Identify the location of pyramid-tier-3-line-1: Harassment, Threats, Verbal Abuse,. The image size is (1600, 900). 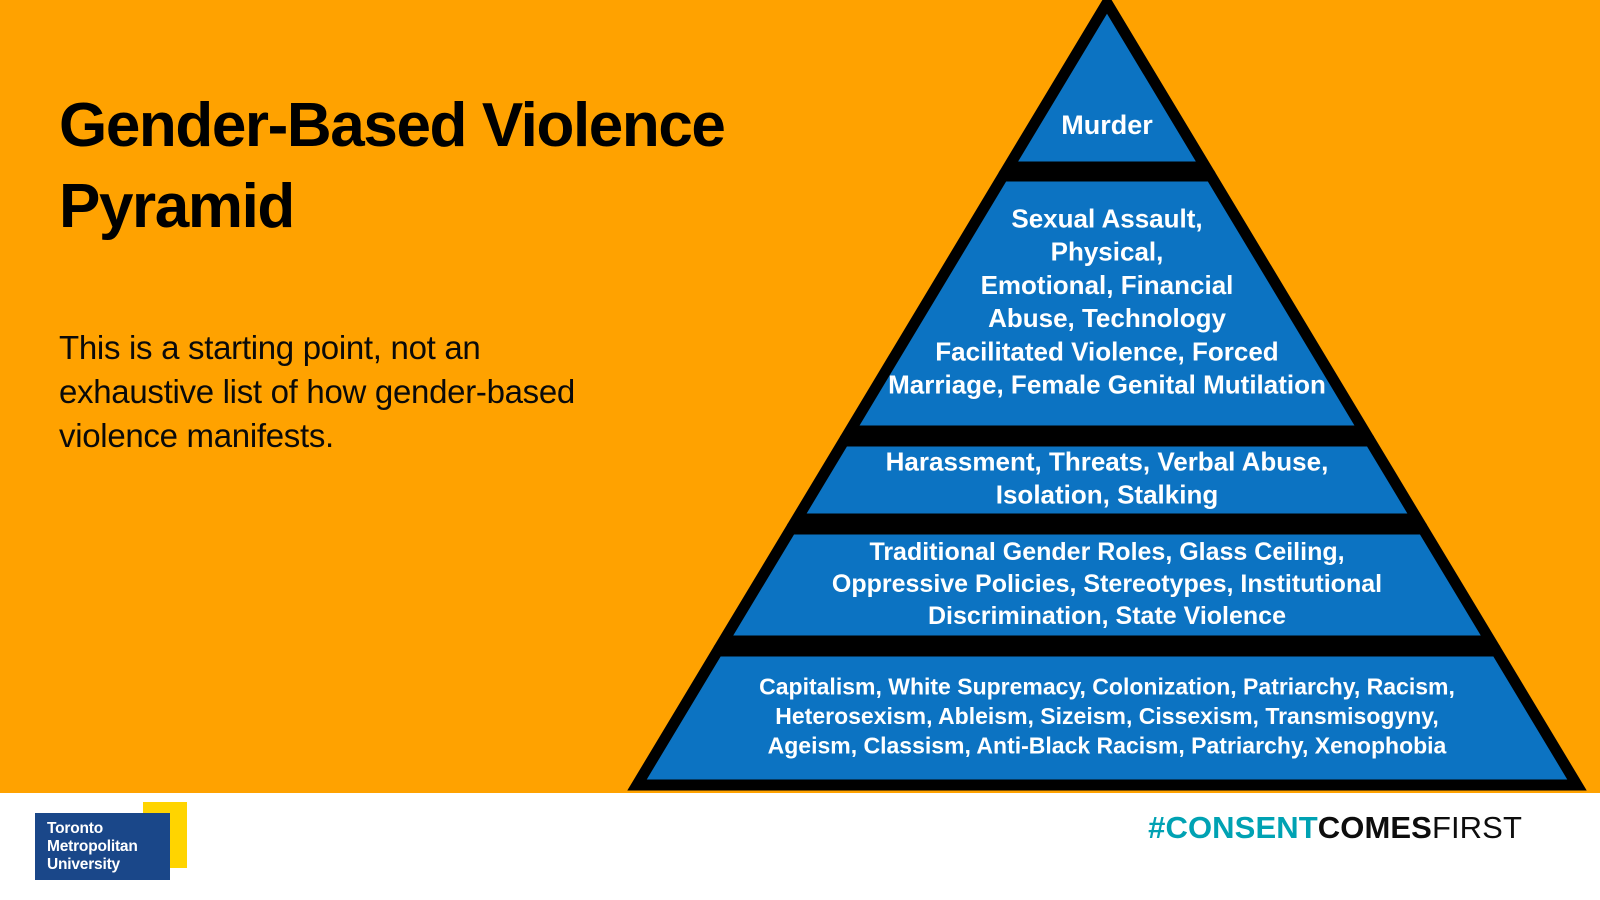
(1107, 461).